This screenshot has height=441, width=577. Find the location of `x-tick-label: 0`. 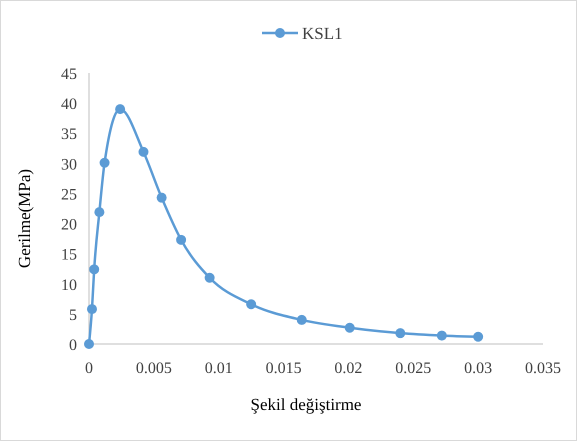

x-tick-label: 0 is located at coordinates (89, 368).